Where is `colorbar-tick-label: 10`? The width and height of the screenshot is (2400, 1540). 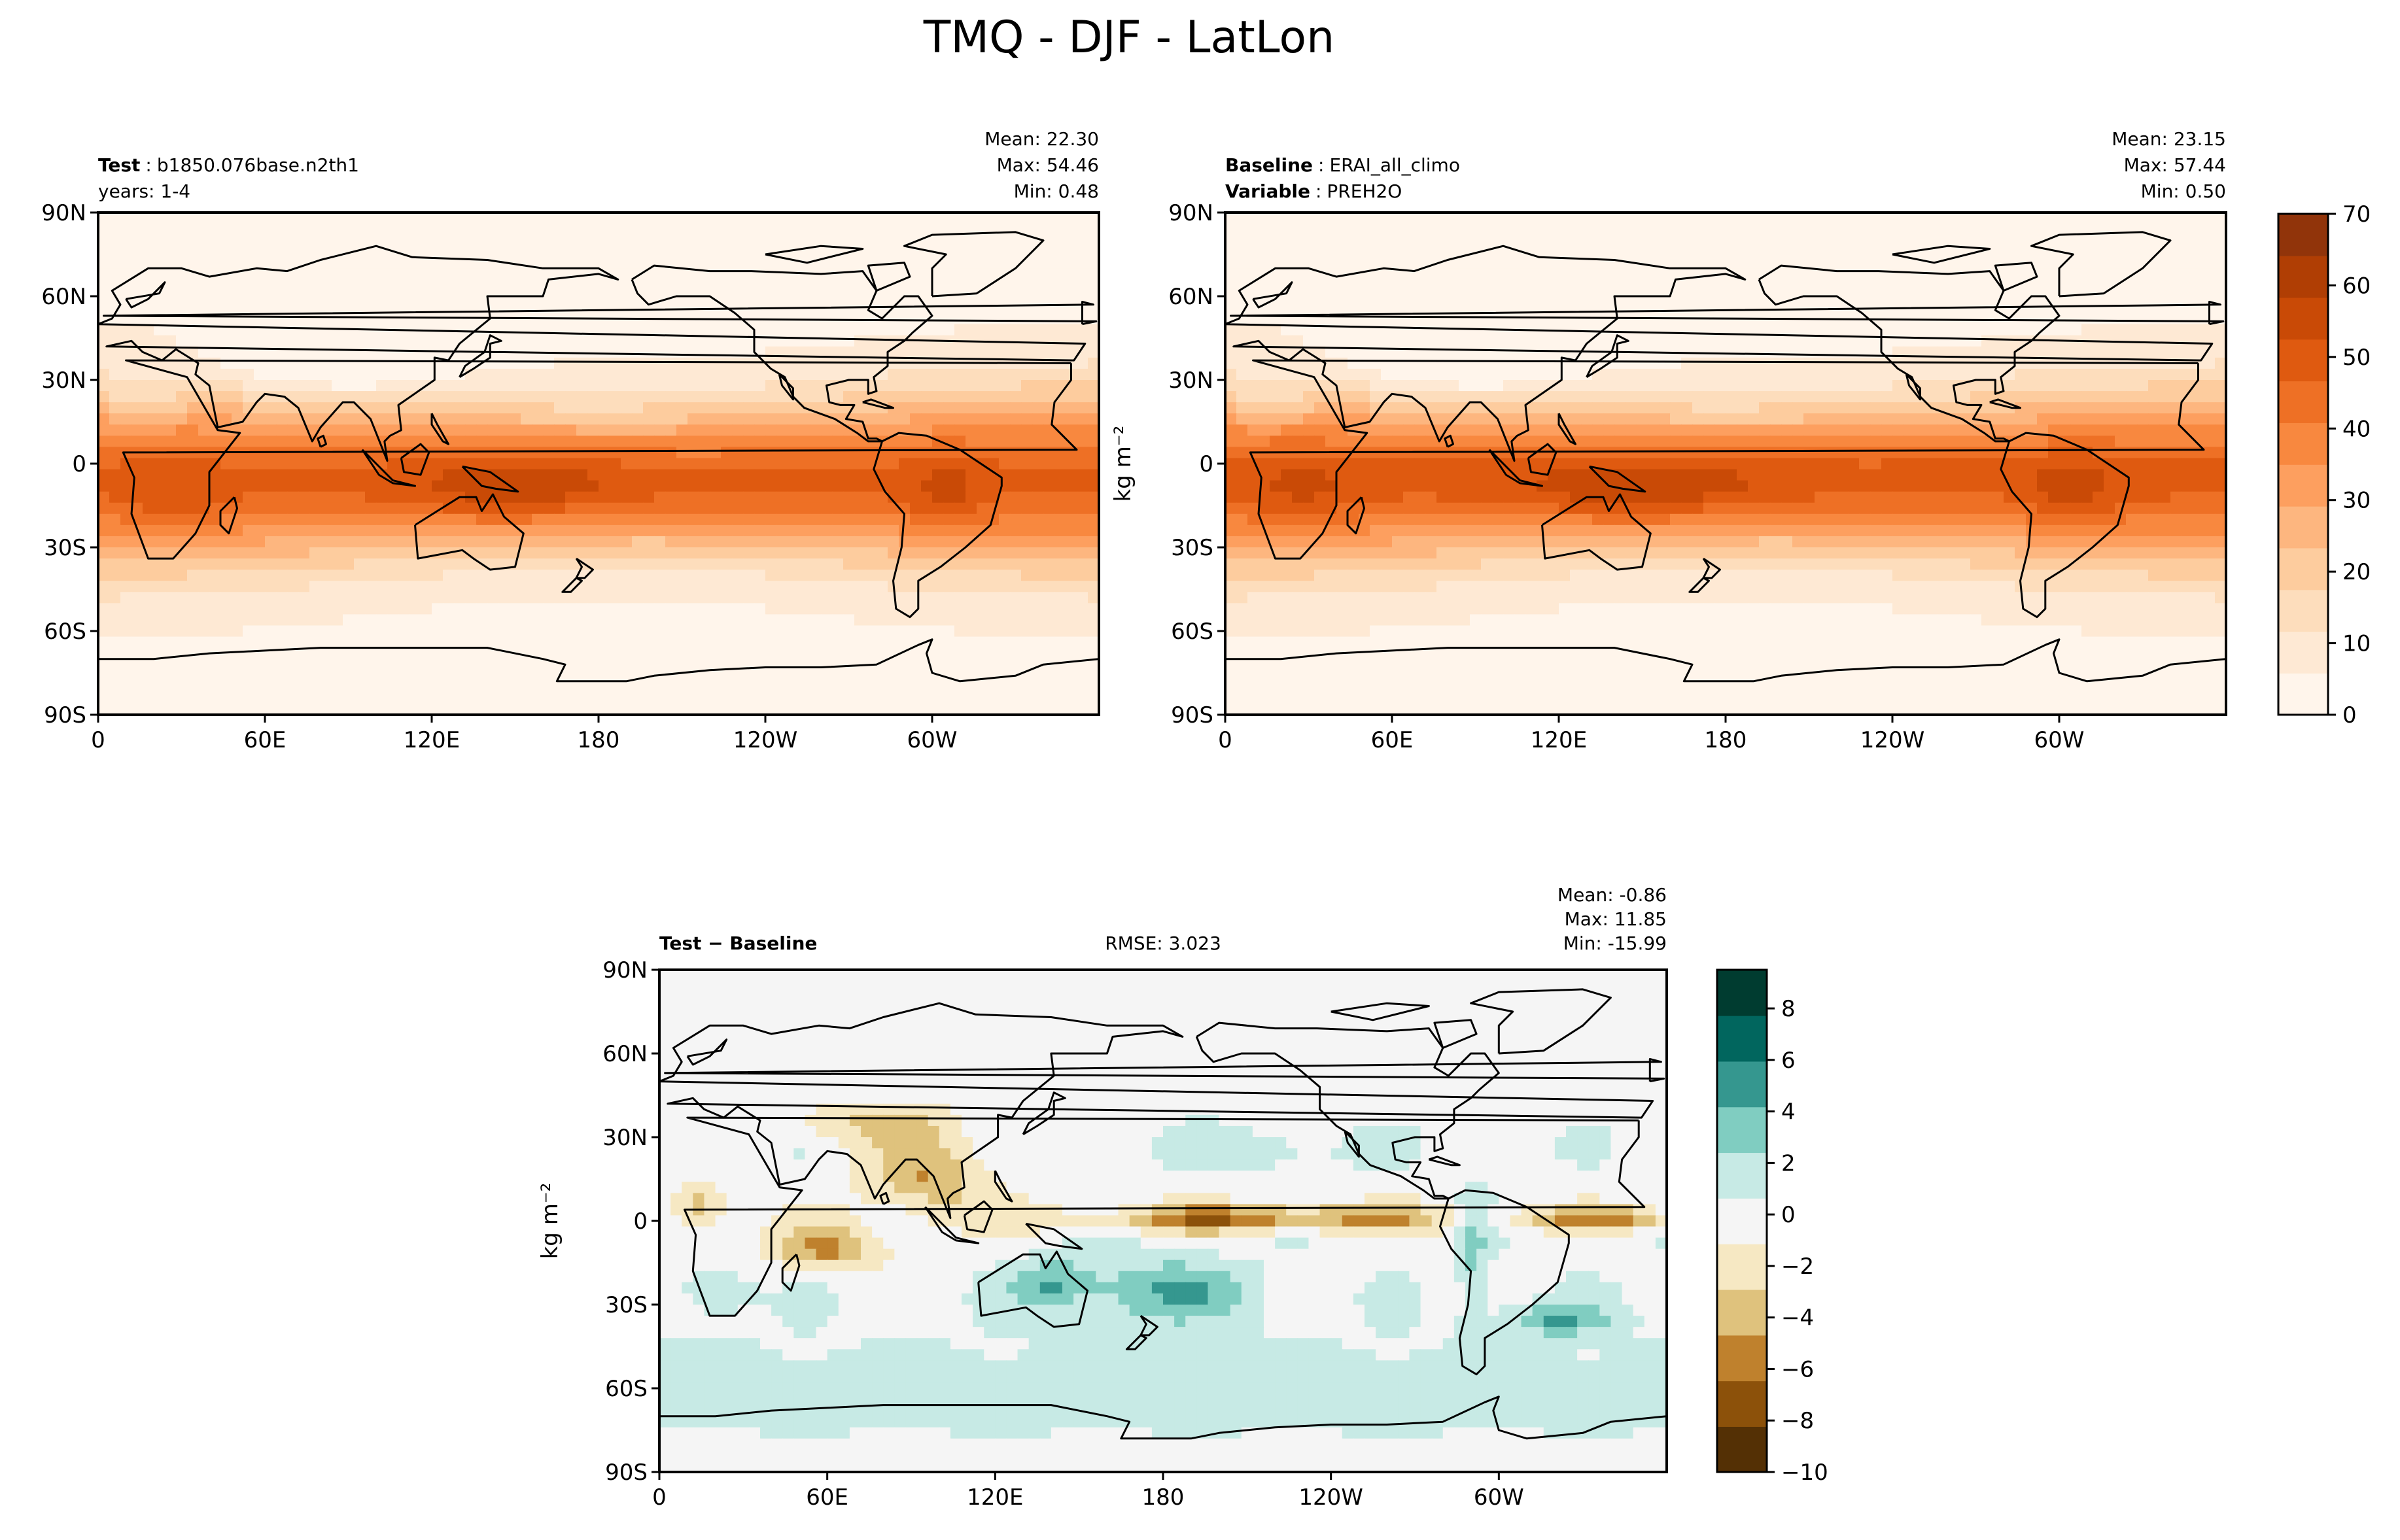 colorbar-tick-label: 10 is located at coordinates (2357, 644).